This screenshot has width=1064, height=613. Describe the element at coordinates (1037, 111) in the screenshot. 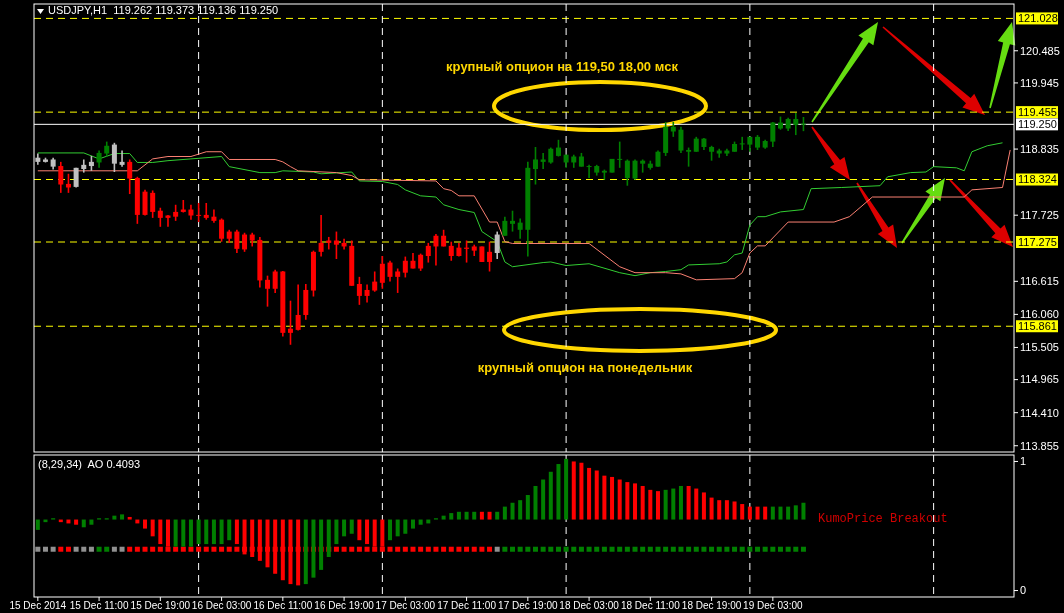

I see `ref-line-label: 119.455` at that location.